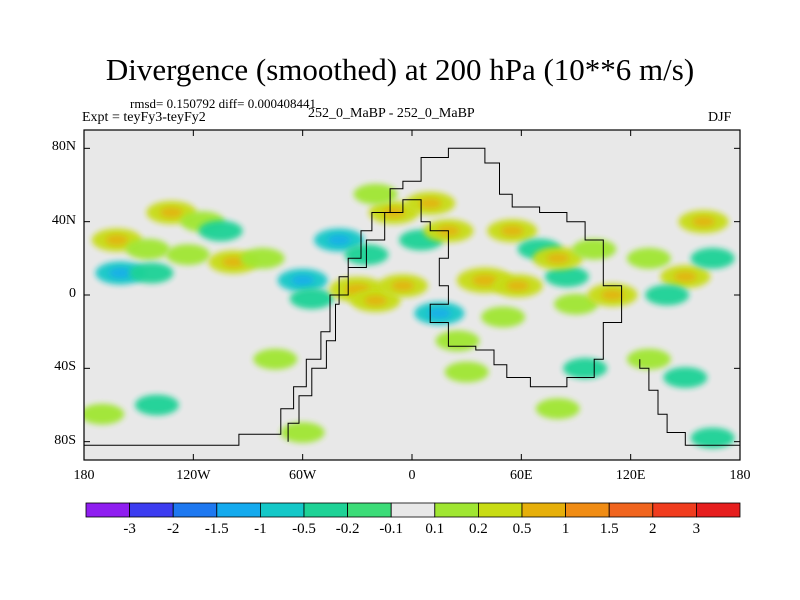 This screenshot has width=800, height=600. I want to click on season-label: DJF, so click(720, 117).